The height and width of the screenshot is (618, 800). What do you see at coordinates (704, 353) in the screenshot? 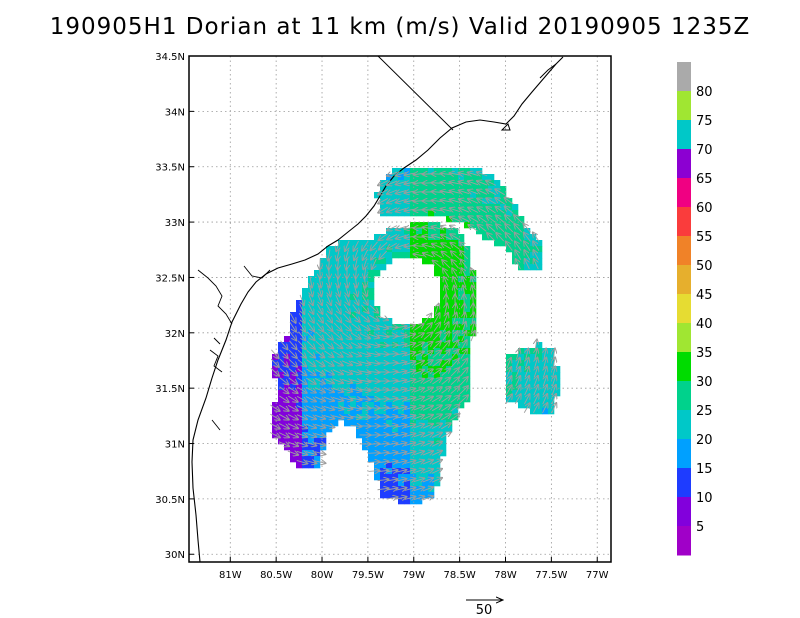
I see `colorbar-label: 35` at bounding box center [704, 353].